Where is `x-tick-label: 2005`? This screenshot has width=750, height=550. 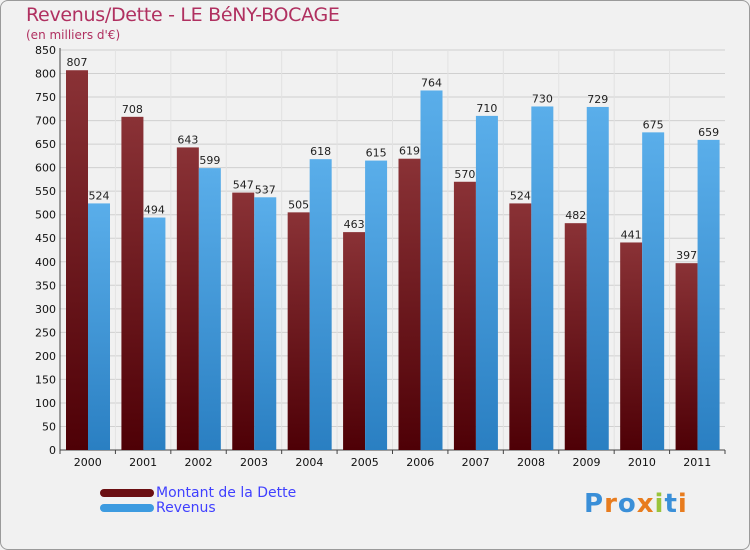
x-tick-label: 2005 is located at coordinates (365, 462).